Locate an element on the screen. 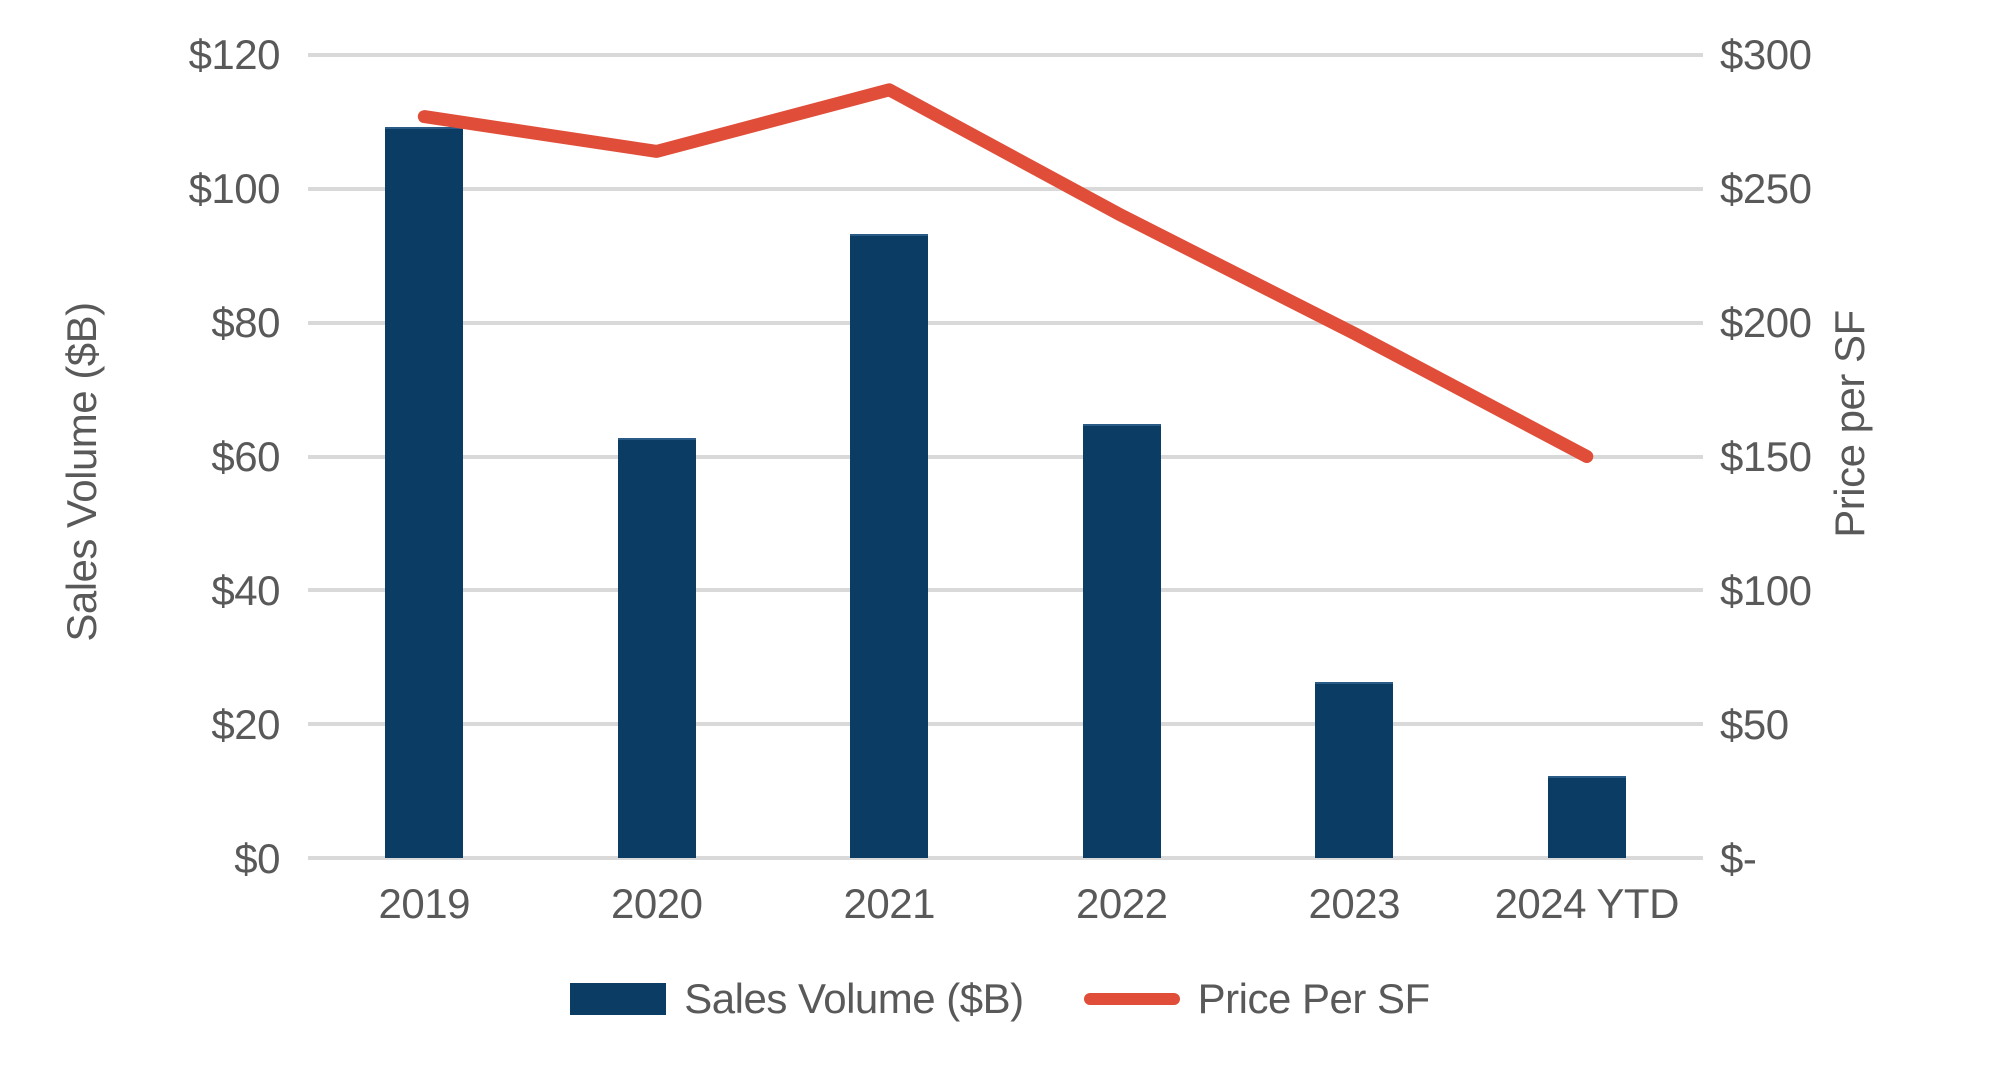 The image size is (2000, 1090). left-axis-tick: $120 is located at coordinates (234, 54).